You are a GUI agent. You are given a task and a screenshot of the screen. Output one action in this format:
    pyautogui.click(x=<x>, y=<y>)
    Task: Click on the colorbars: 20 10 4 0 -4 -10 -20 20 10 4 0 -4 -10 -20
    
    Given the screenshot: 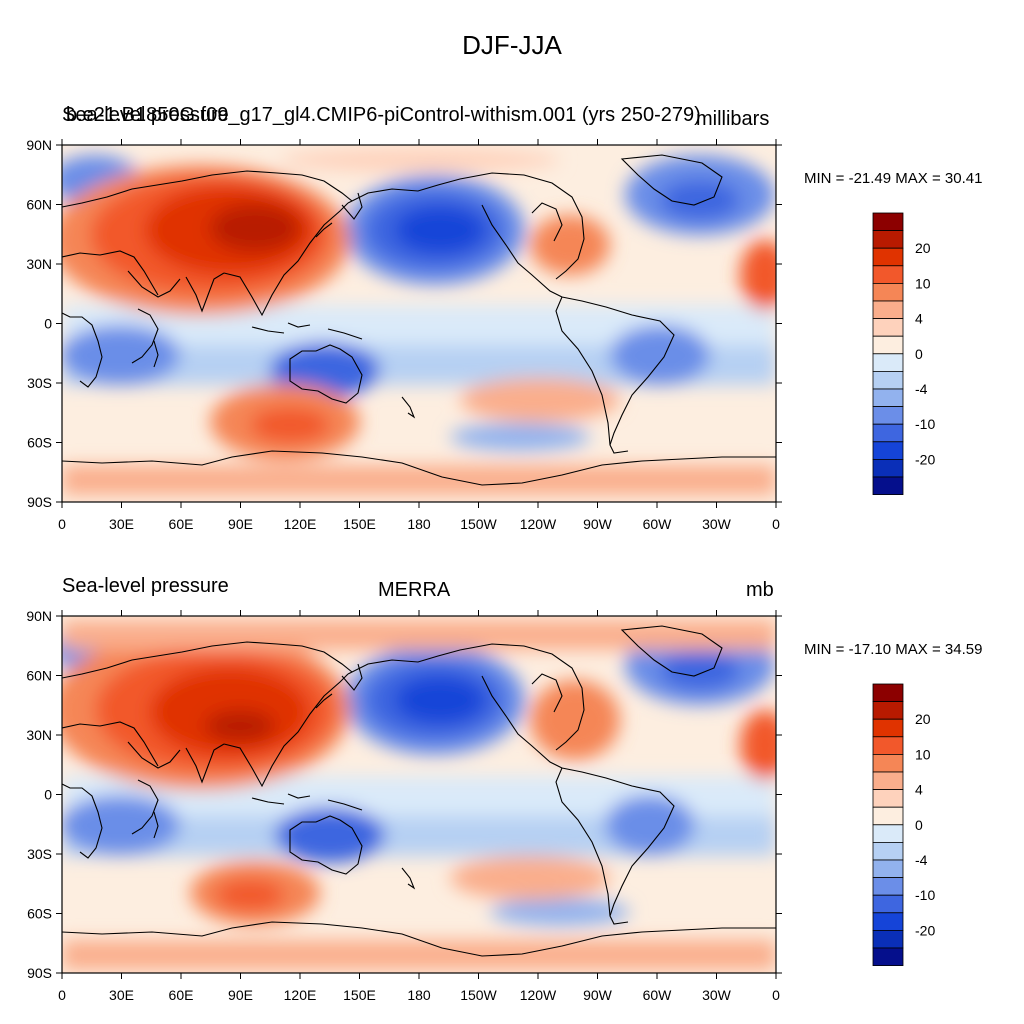 What is the action you would take?
    pyautogui.click(x=903, y=589)
    